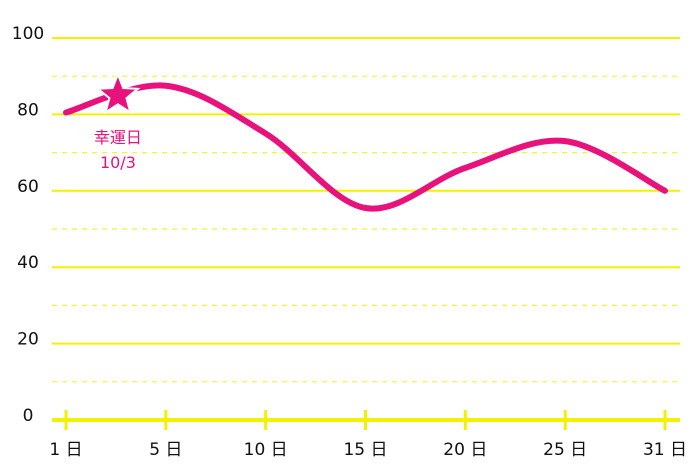 This screenshot has height=467, width=700. I want to click on y-tick-label: 0, so click(28, 416).